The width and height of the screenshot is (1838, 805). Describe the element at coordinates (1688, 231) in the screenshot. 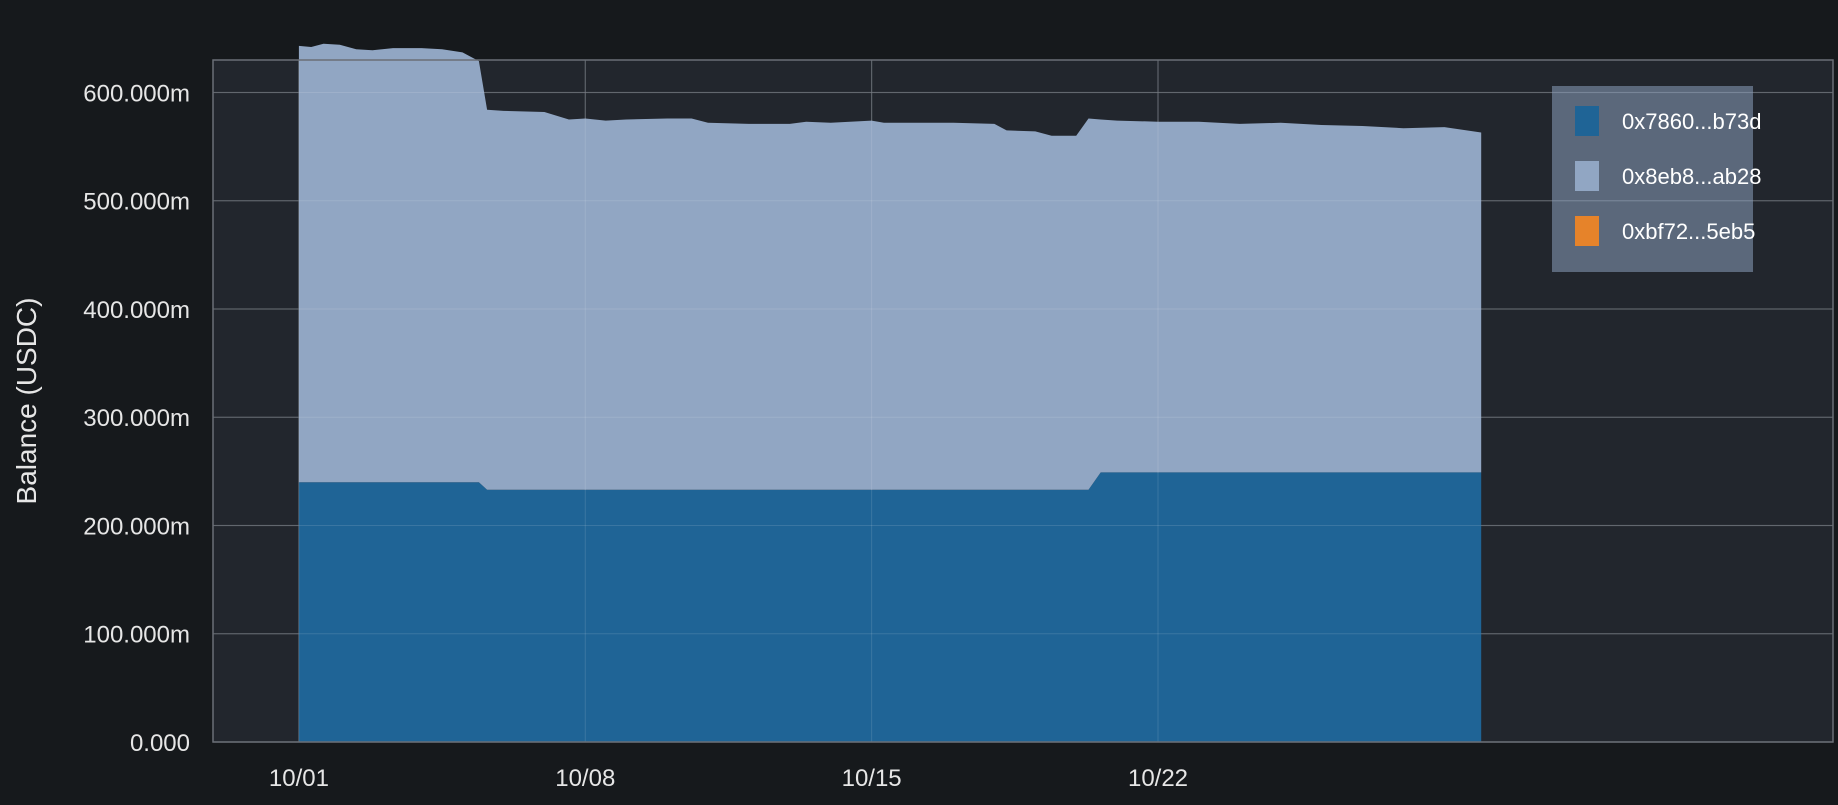

I see `legend-label: 0xbf72...5eb5` at that location.